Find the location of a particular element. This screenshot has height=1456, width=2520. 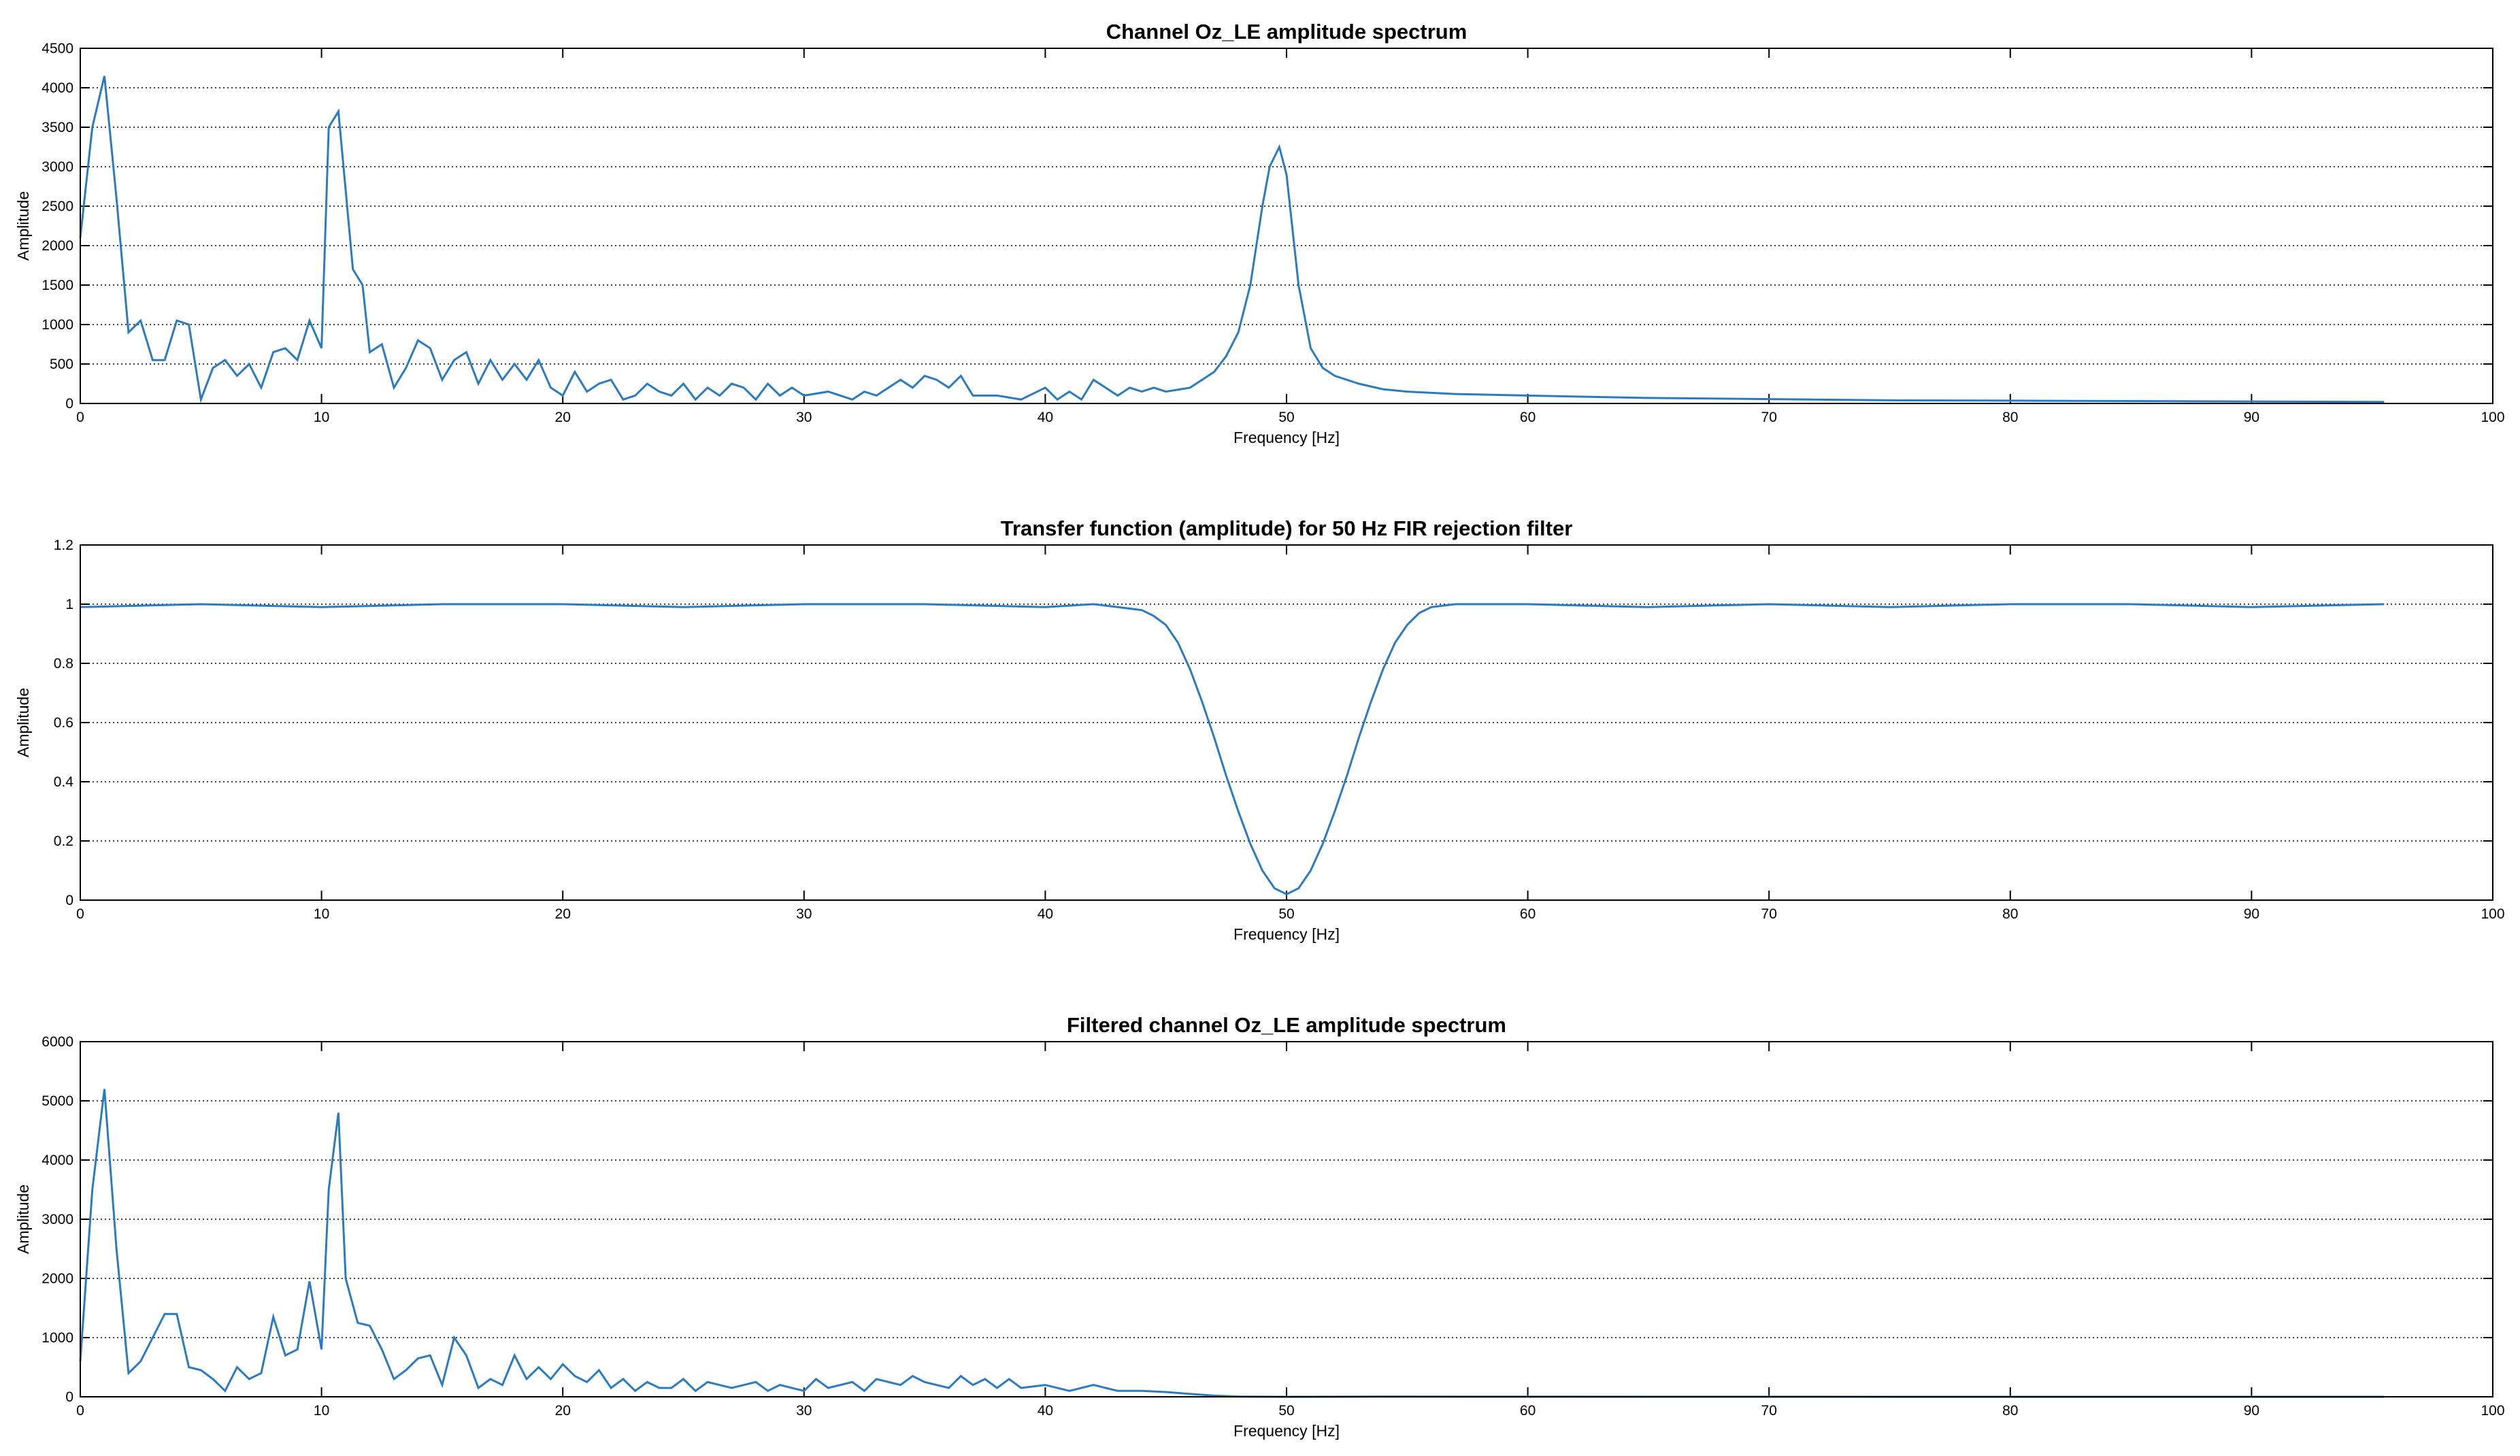

y-tick-label: 1500 is located at coordinates (58, 286).